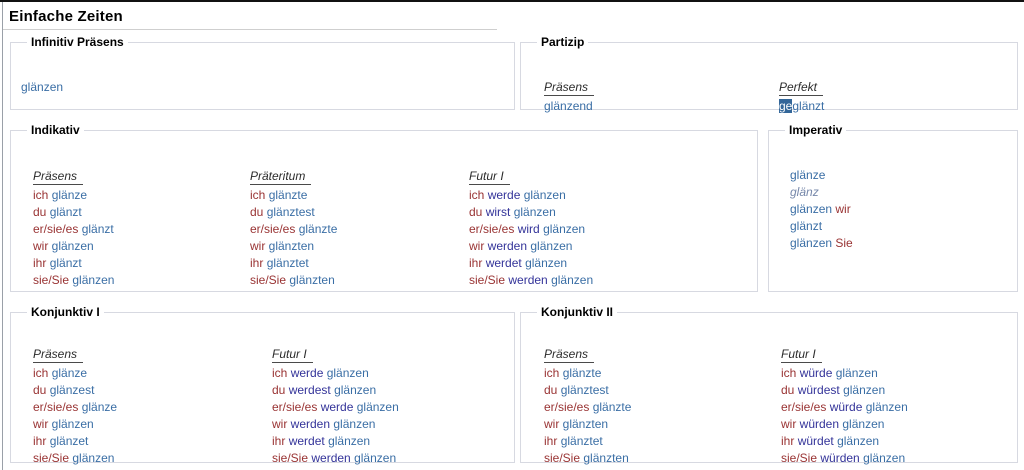  What do you see at coordinates (498, 212) in the screenshot?
I see `auxiliary-verb: wirst` at bounding box center [498, 212].